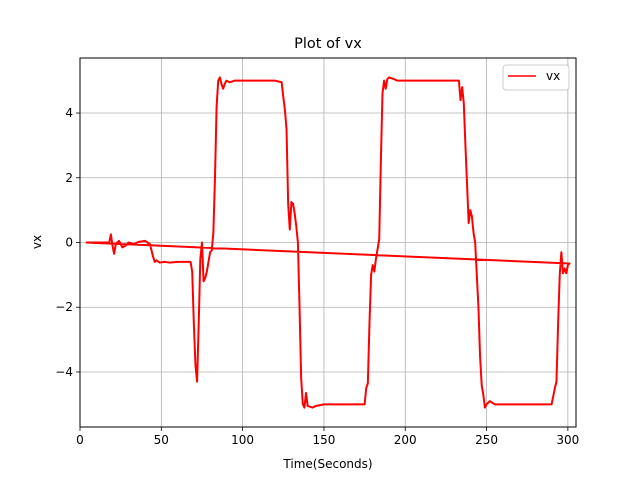 The image size is (640, 480). I want to click on x-tick-label: 100, so click(242, 440).